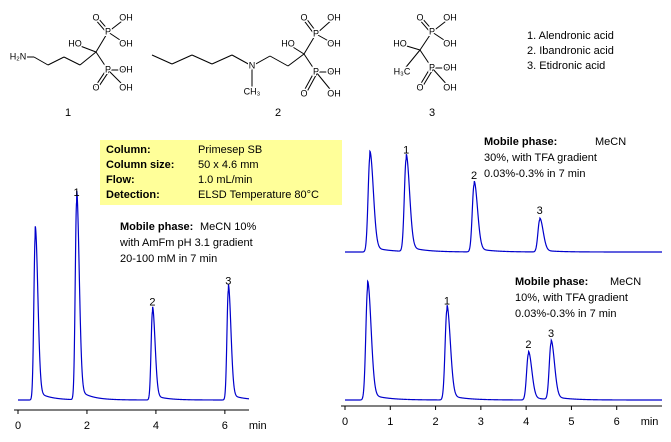 The height and width of the screenshot is (442, 671). Describe the element at coordinates (570, 36) in the screenshot. I see `compound-name: 1. Alendronic acid` at that location.